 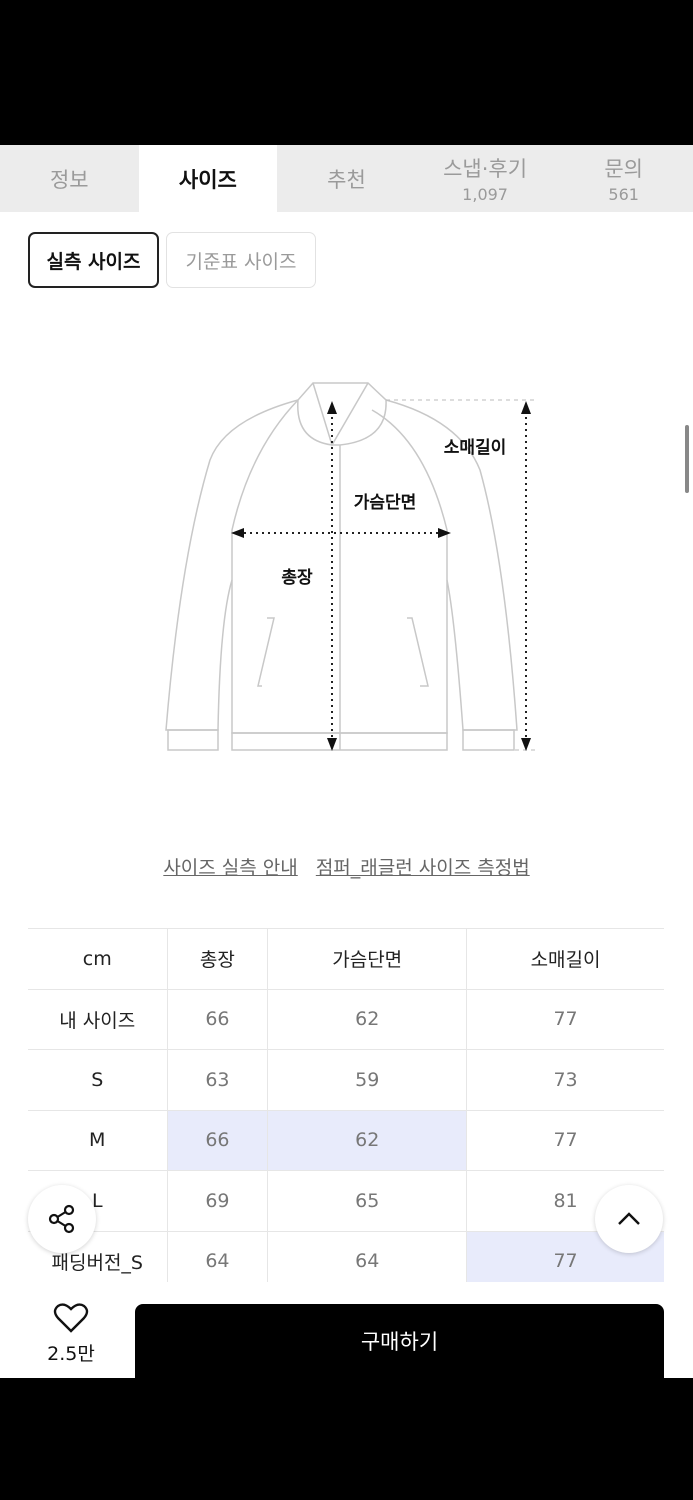 I want to click on table-cell: S, so click(x=98, y=1080).